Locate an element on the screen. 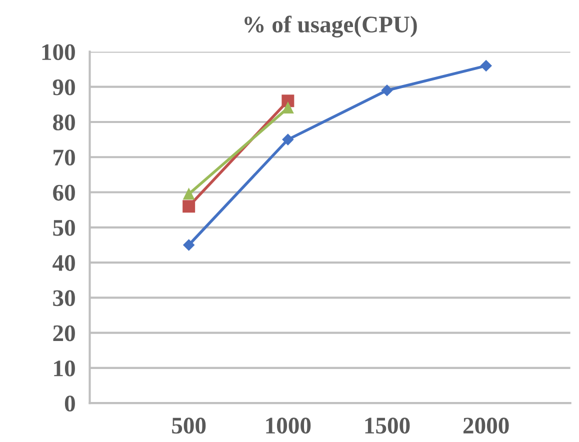  y-tick-label: 60 is located at coordinates (64, 192).